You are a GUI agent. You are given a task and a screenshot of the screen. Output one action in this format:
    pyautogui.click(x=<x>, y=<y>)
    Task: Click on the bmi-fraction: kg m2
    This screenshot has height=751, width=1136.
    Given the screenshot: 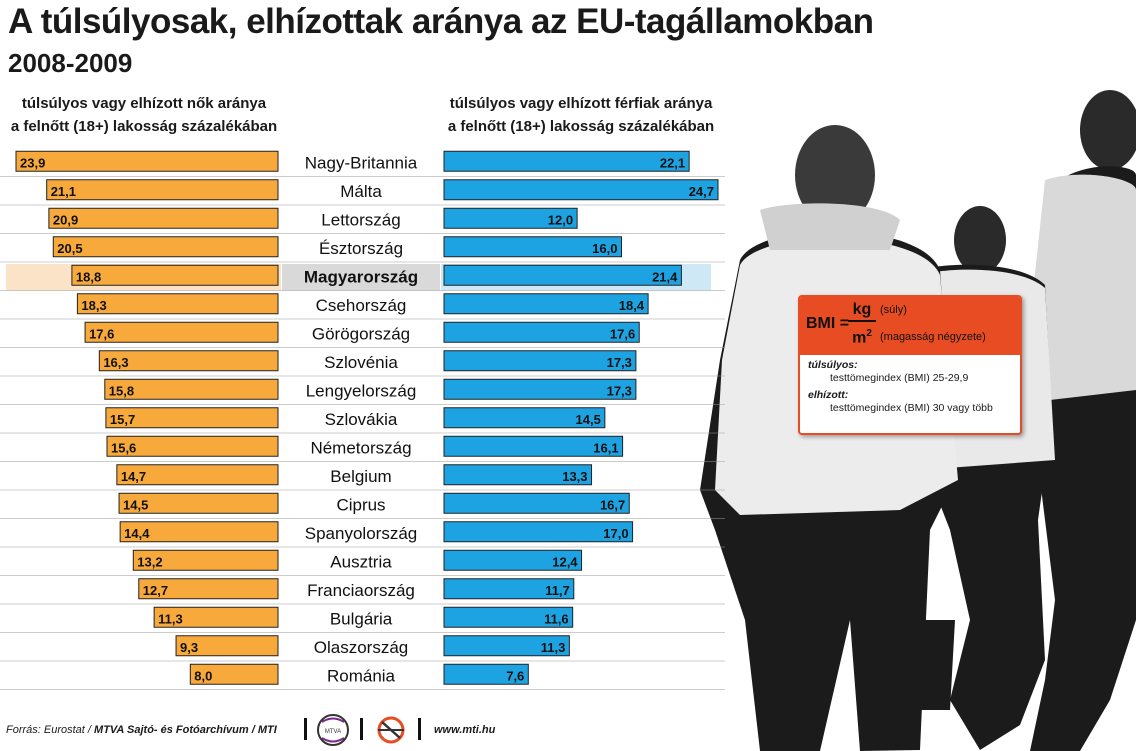 What is the action you would take?
    pyautogui.click(x=862, y=325)
    